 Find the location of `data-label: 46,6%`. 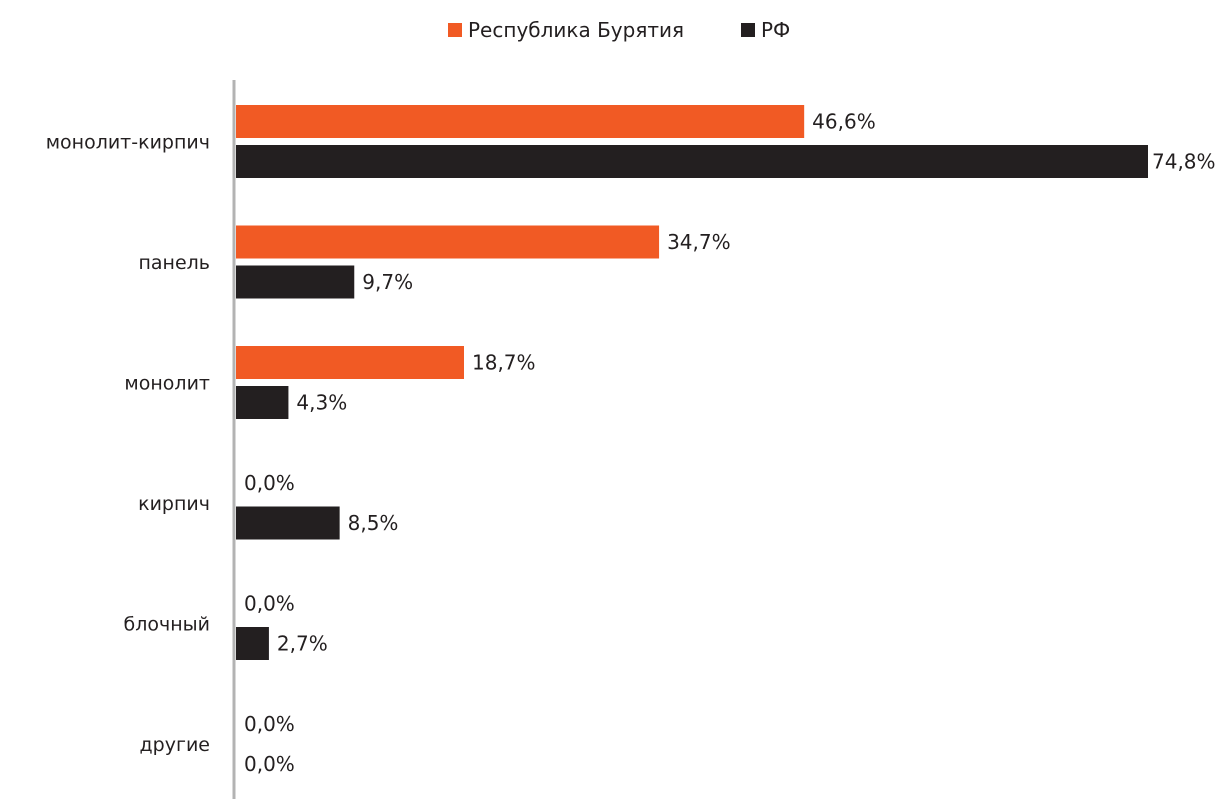

data-label: 46,6% is located at coordinates (844, 122).